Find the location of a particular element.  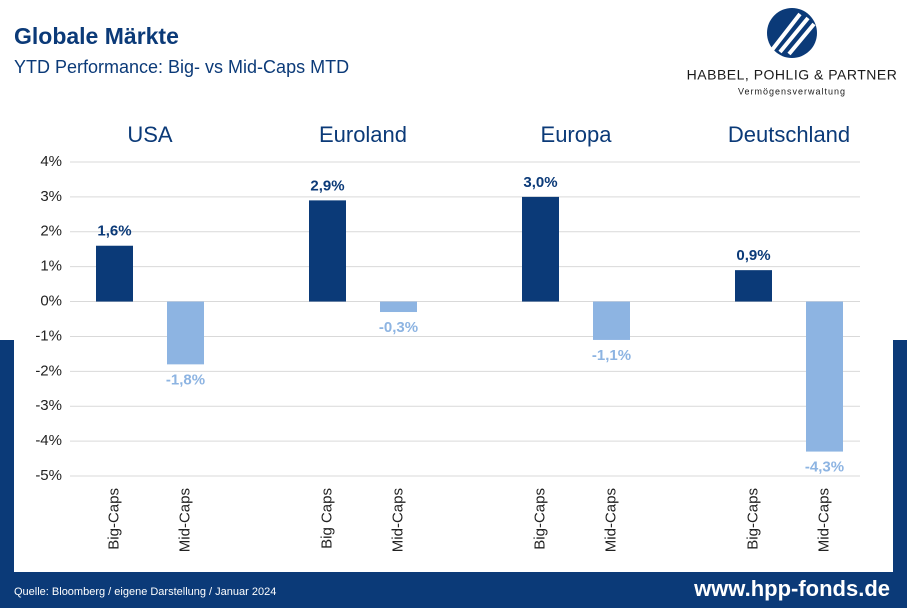

y-tick-label: 4% is located at coordinates (51, 161).